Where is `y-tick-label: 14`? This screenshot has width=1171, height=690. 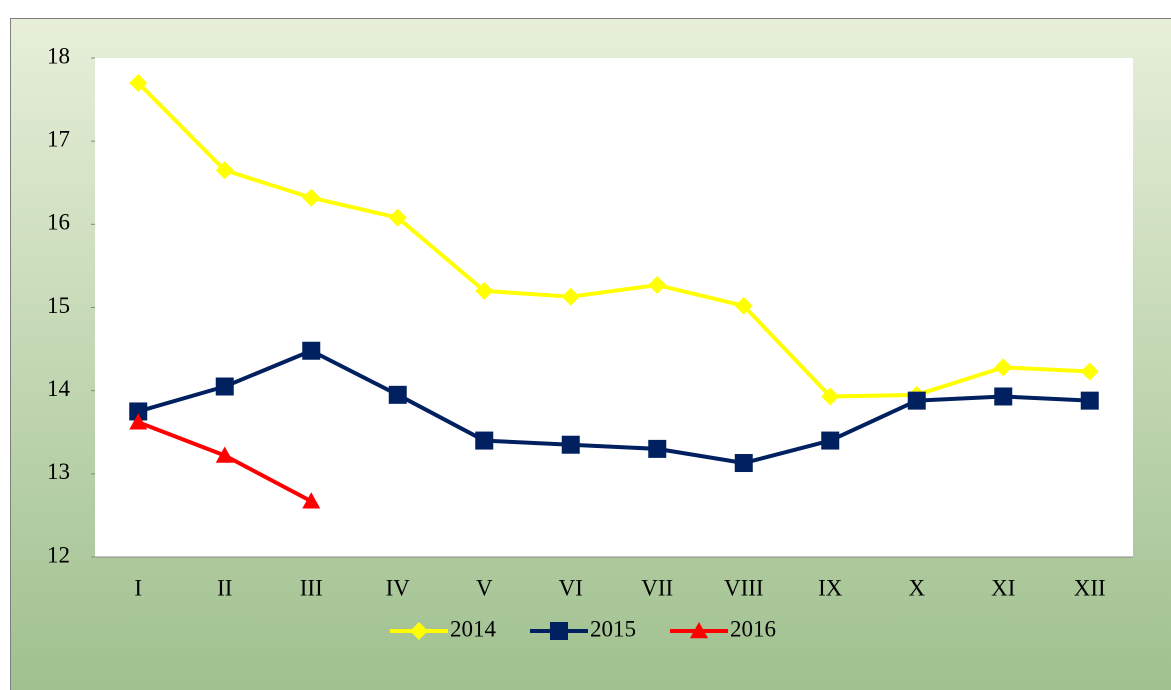 y-tick-label: 14 is located at coordinates (59, 388).